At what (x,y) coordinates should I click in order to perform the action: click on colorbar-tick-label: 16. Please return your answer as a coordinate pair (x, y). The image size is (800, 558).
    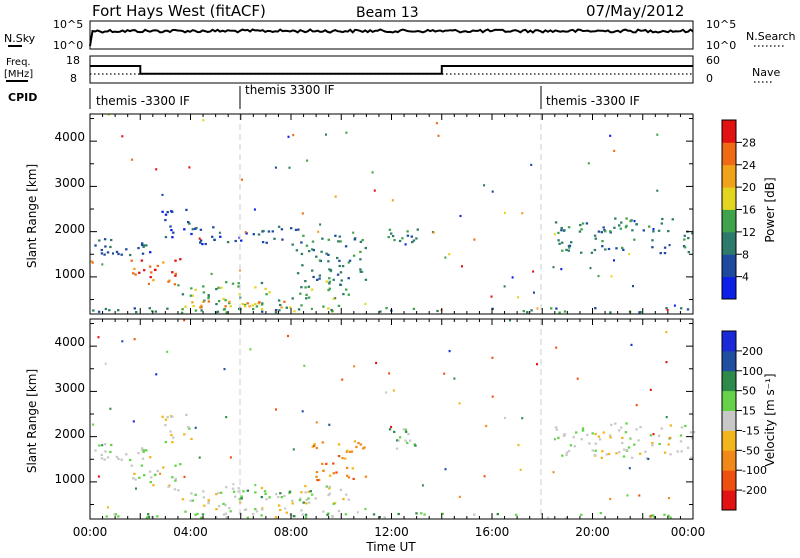
    Looking at the image, I should click on (749, 210).